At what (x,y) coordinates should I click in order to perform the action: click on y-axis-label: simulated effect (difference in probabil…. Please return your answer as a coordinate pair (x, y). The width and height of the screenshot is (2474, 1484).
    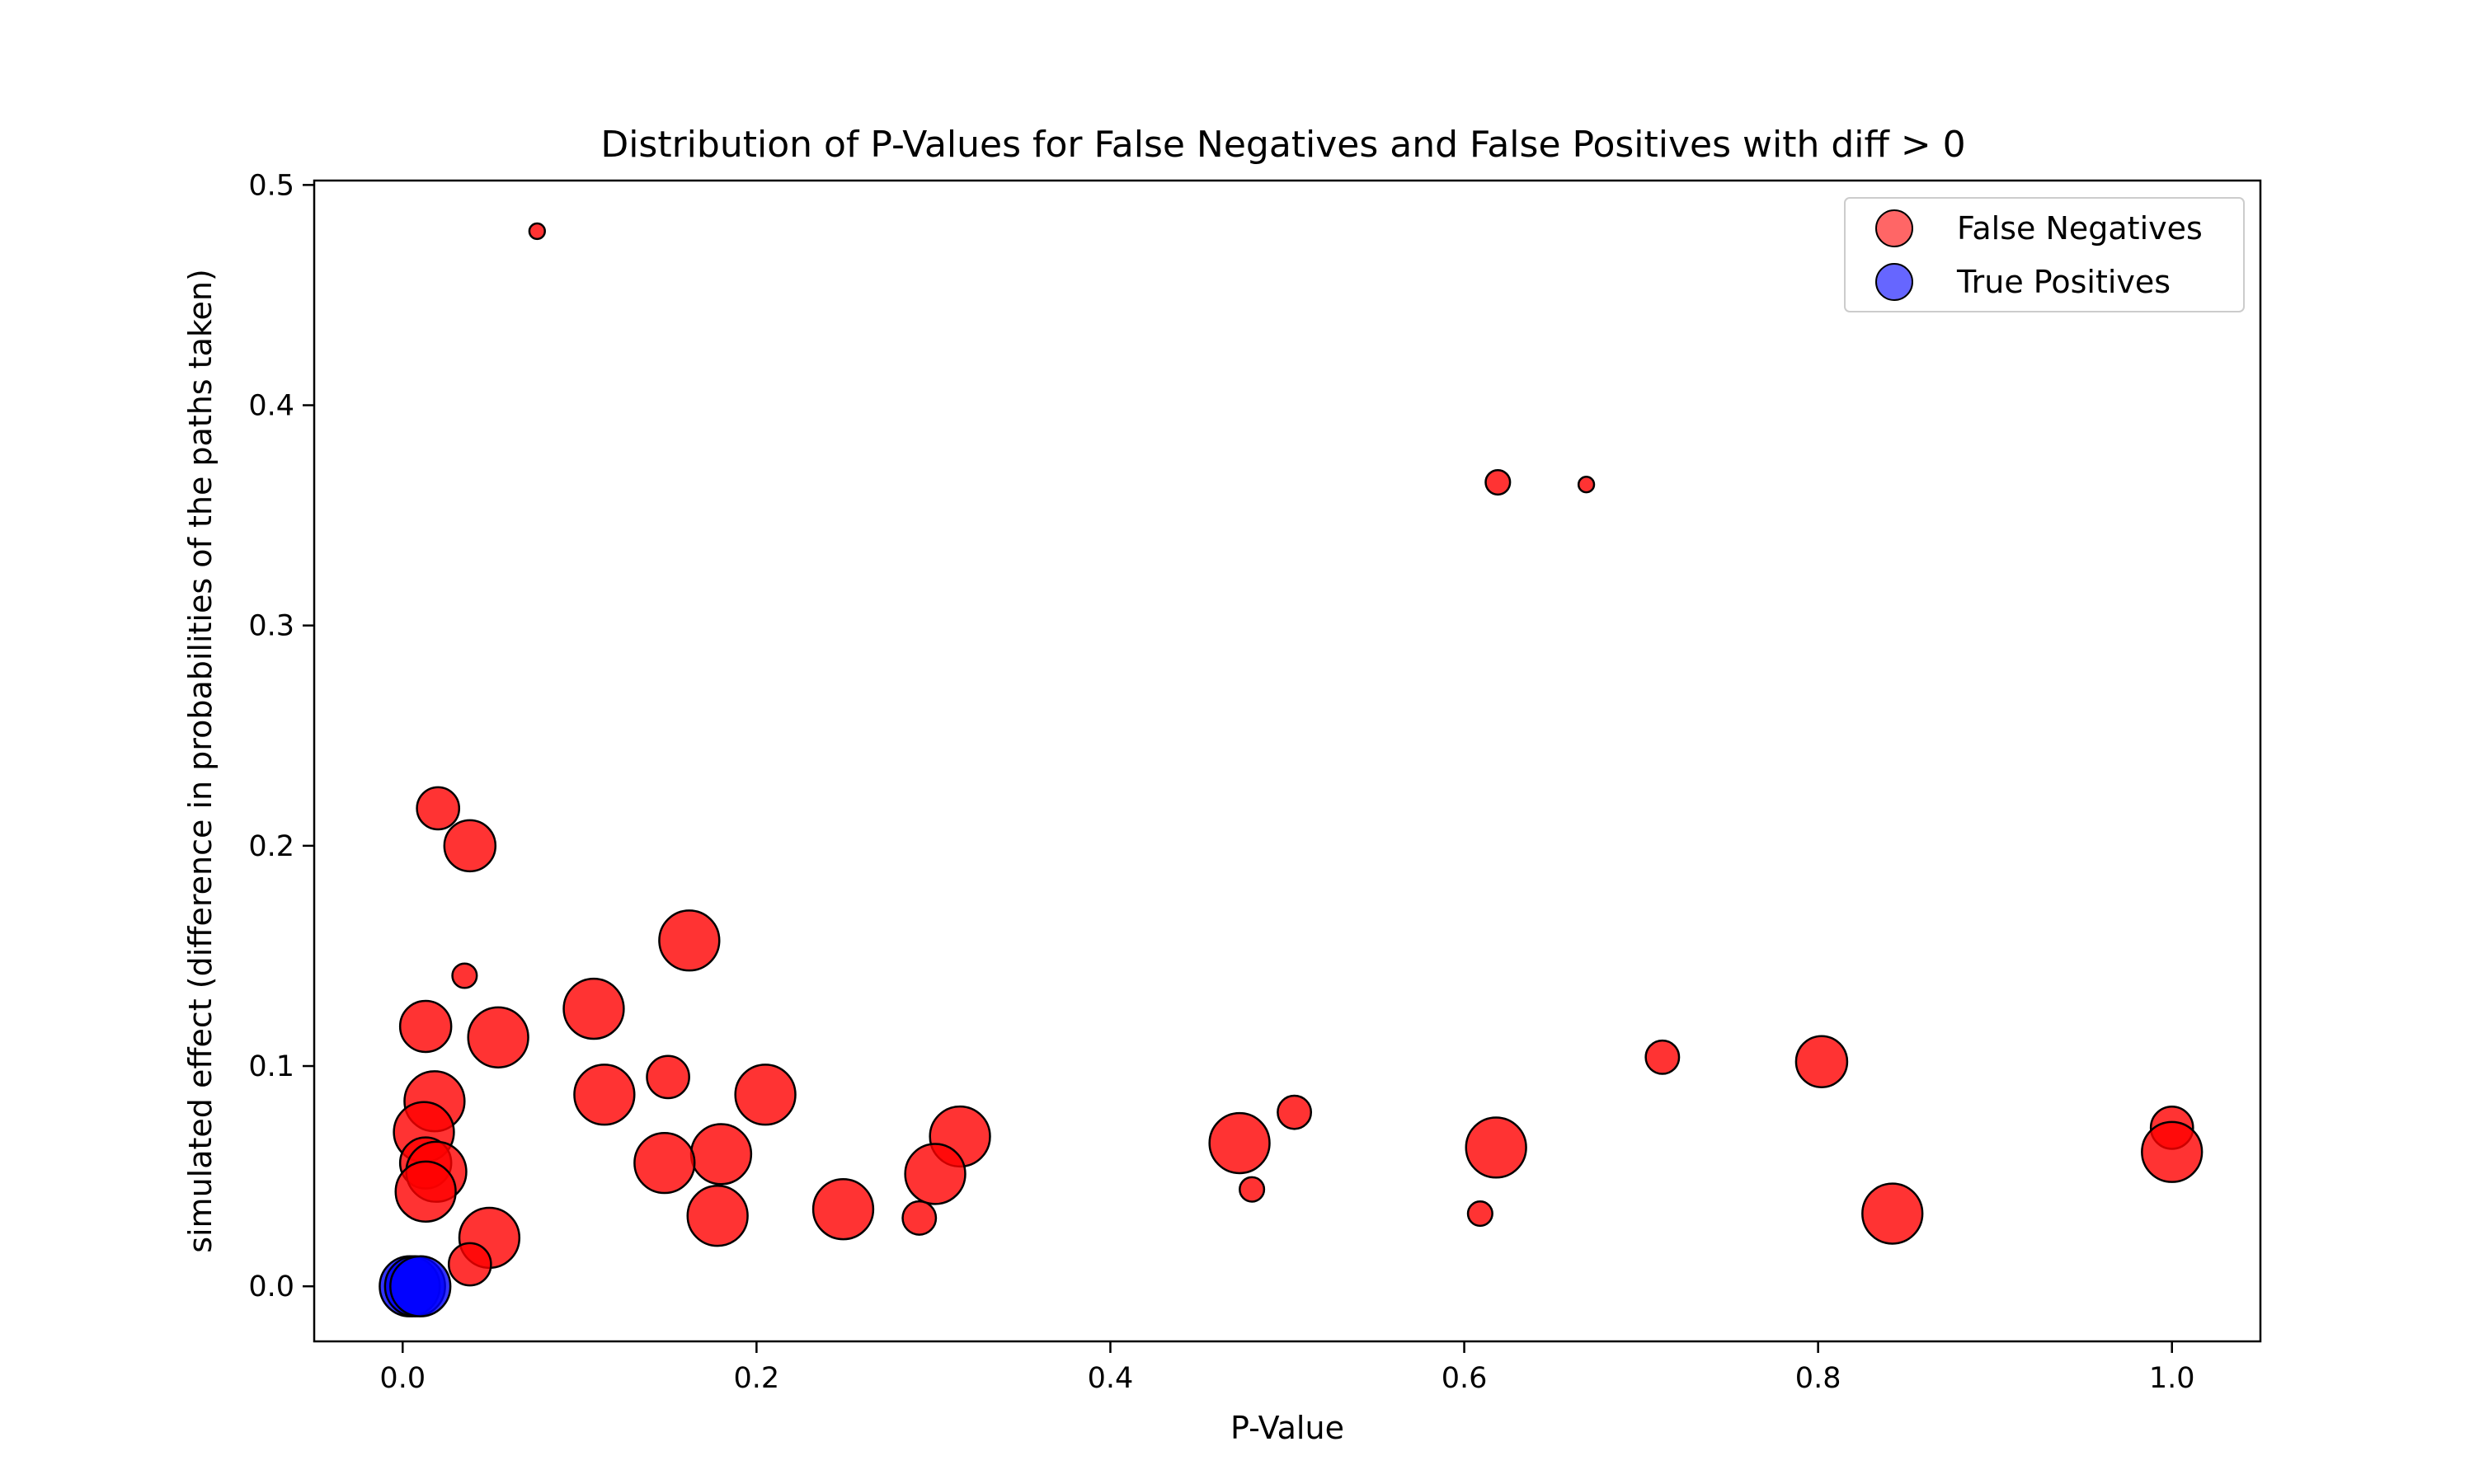
    Looking at the image, I should click on (200, 761).